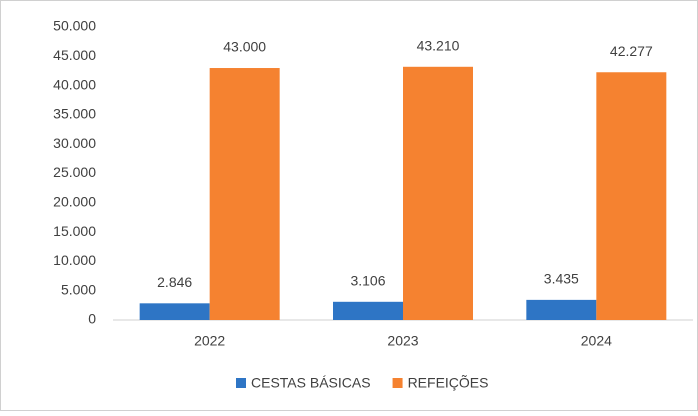  I want to click on value-label: 3.435, so click(561, 279).